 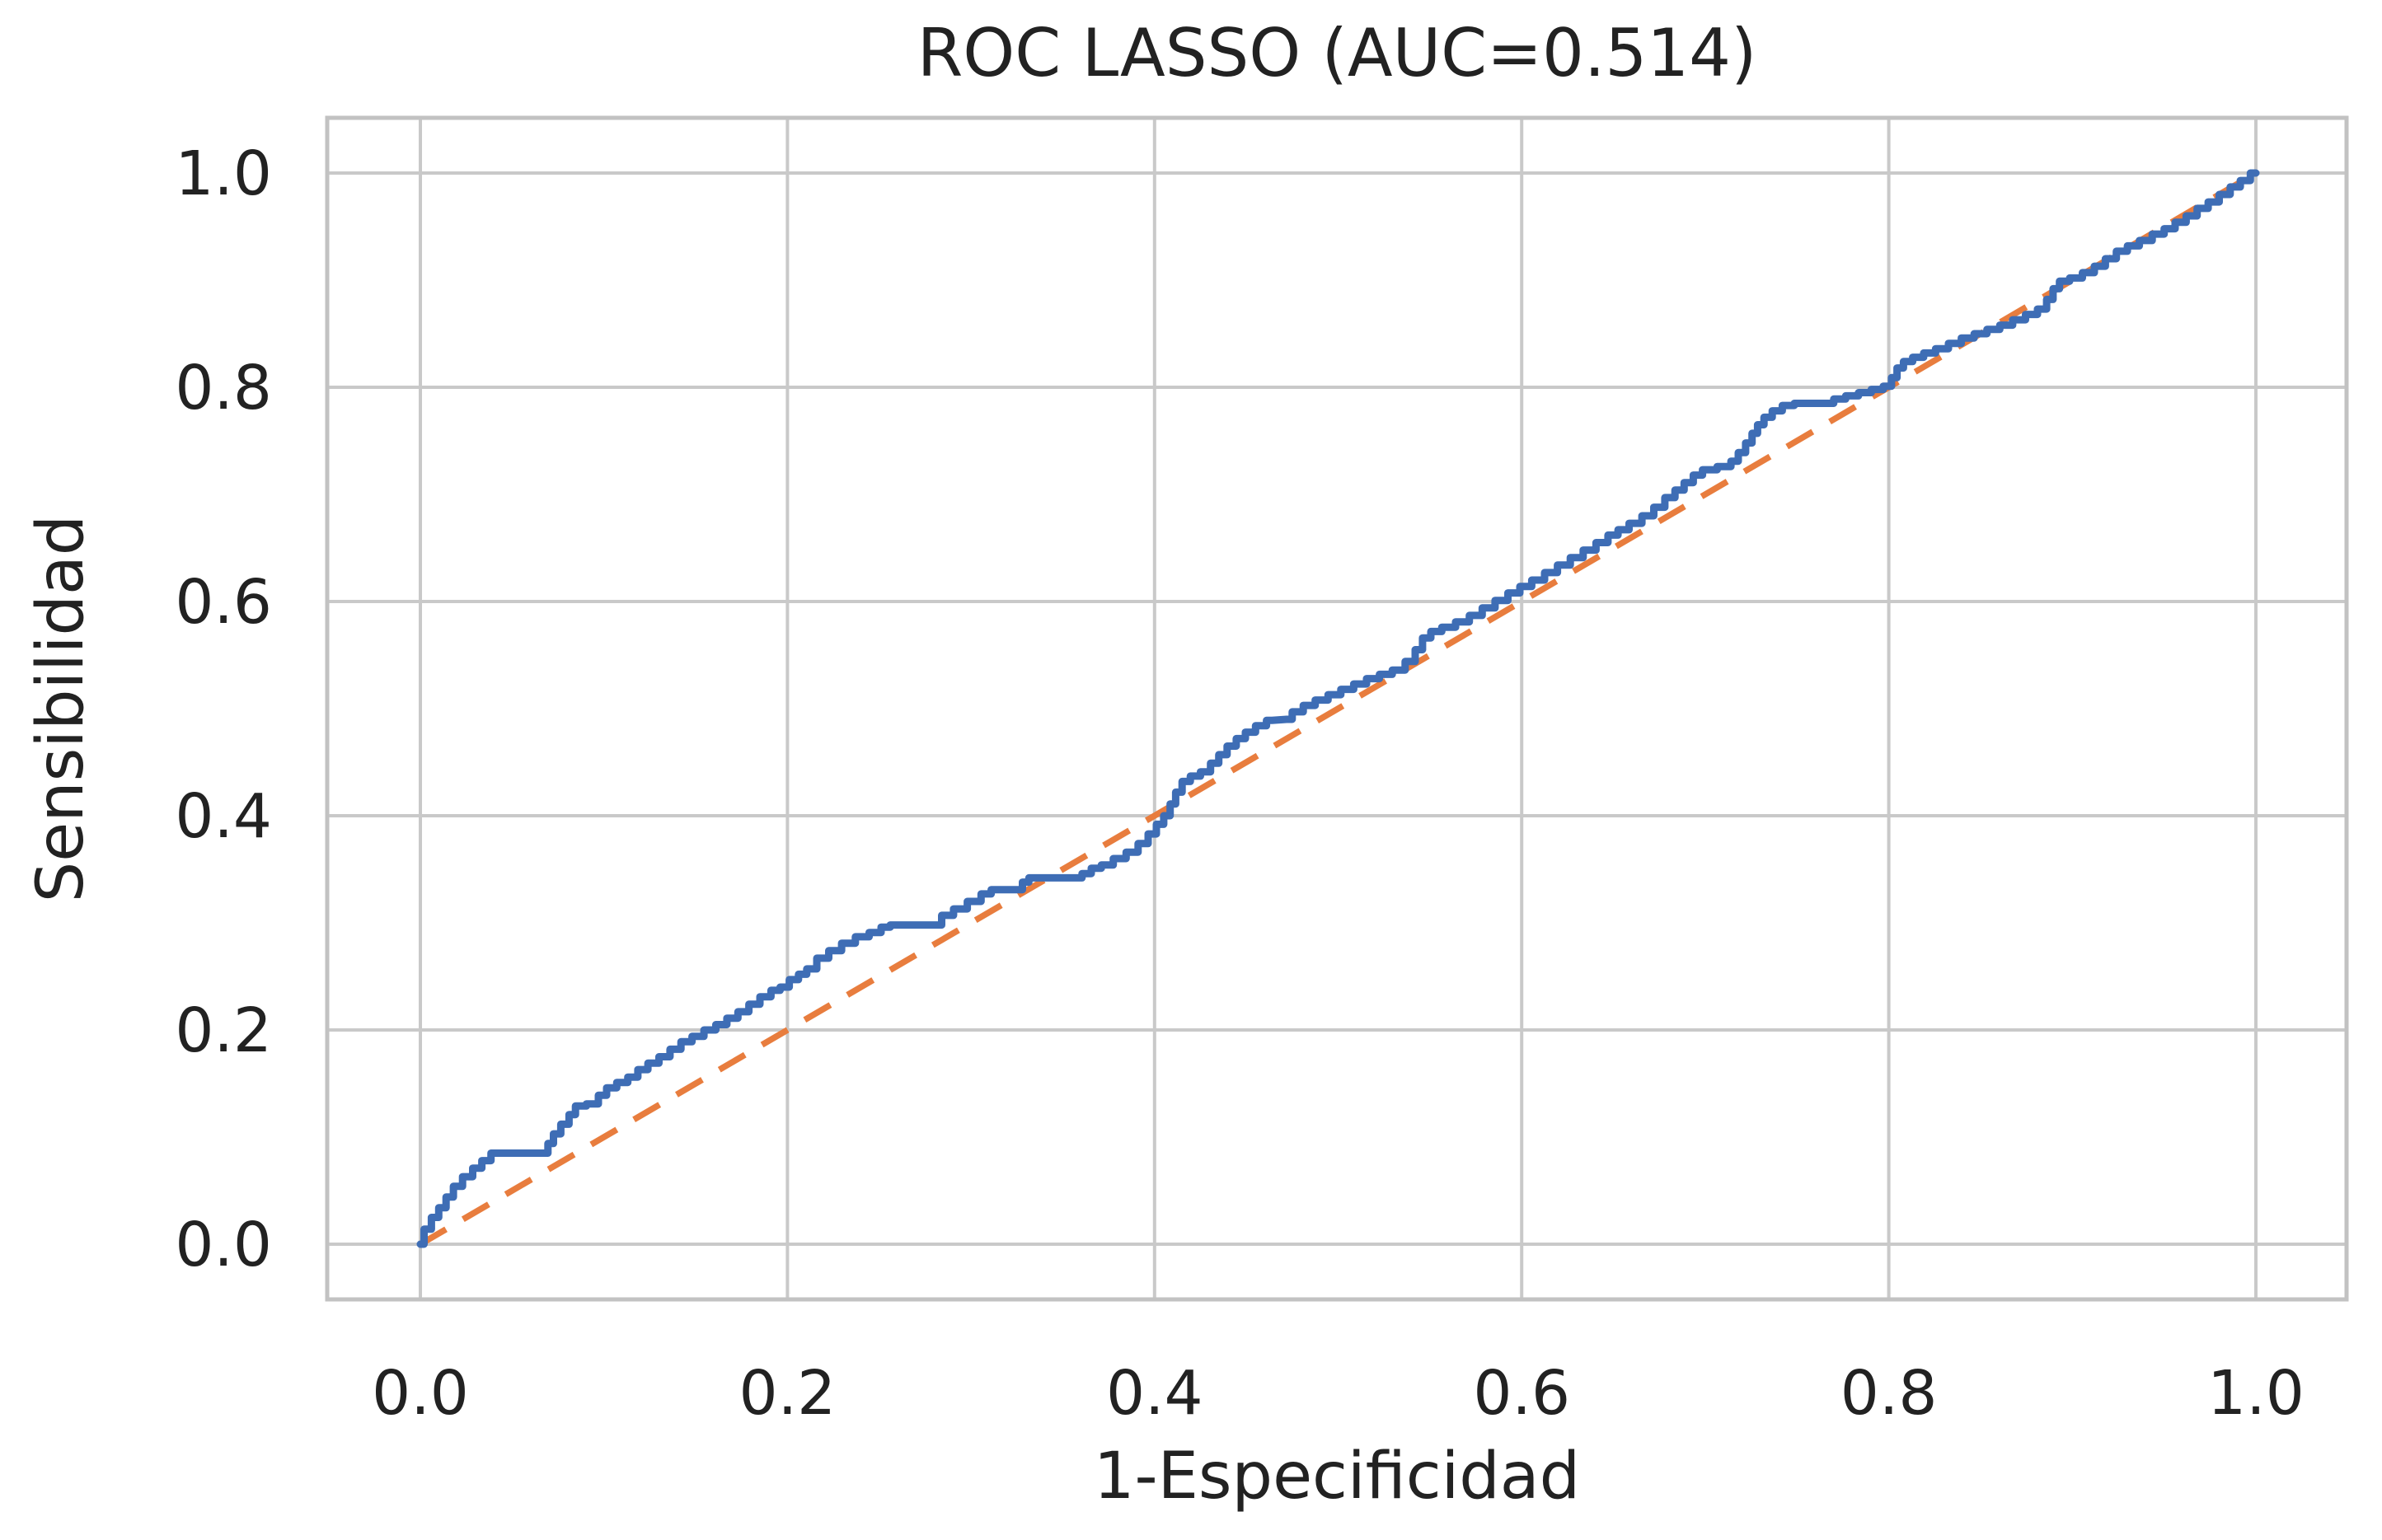 I want to click on y-tick-label: 0.2, so click(x=223, y=1030).